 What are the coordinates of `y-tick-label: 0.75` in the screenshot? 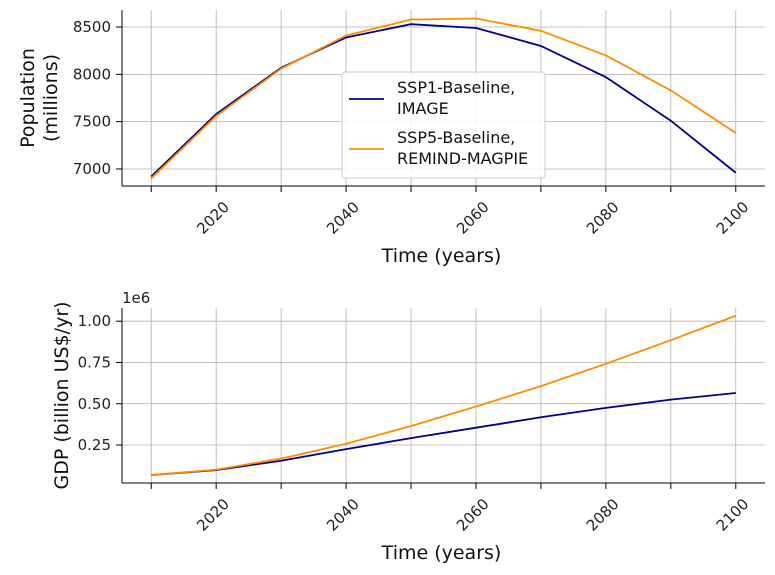 It's located at (94, 362).